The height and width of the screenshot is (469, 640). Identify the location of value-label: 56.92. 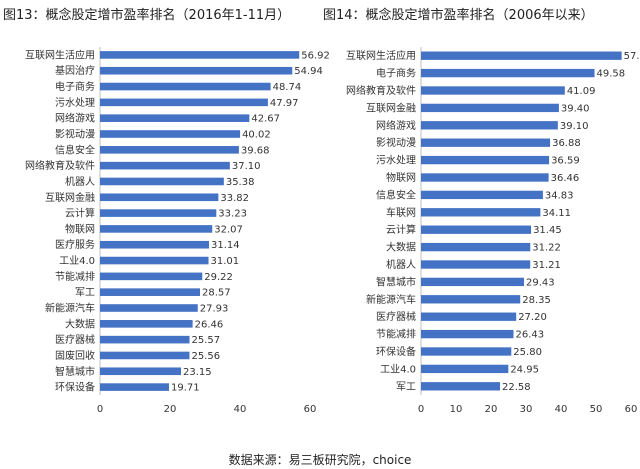
(315, 55).